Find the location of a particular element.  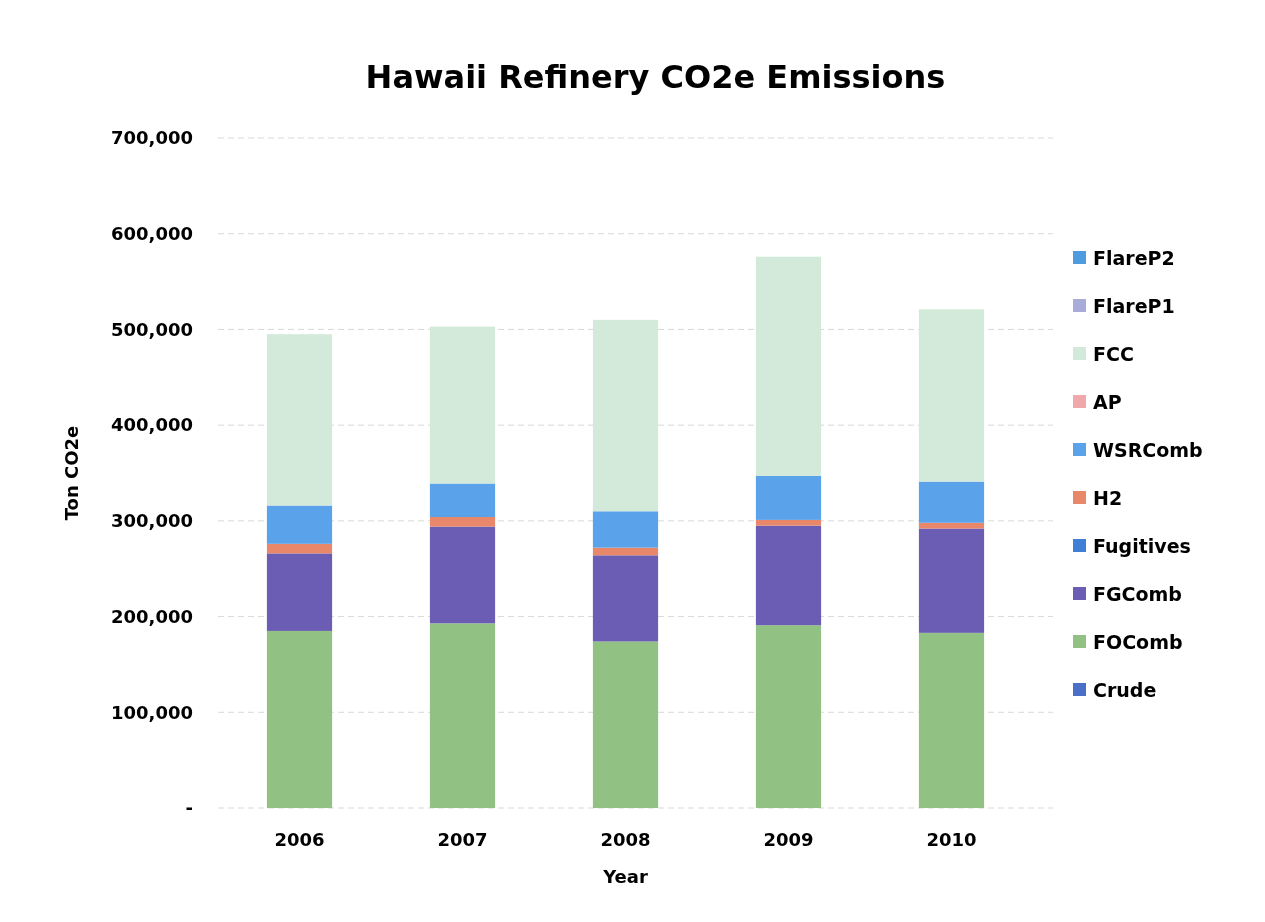

y-tick-label: - is located at coordinates (189, 808).